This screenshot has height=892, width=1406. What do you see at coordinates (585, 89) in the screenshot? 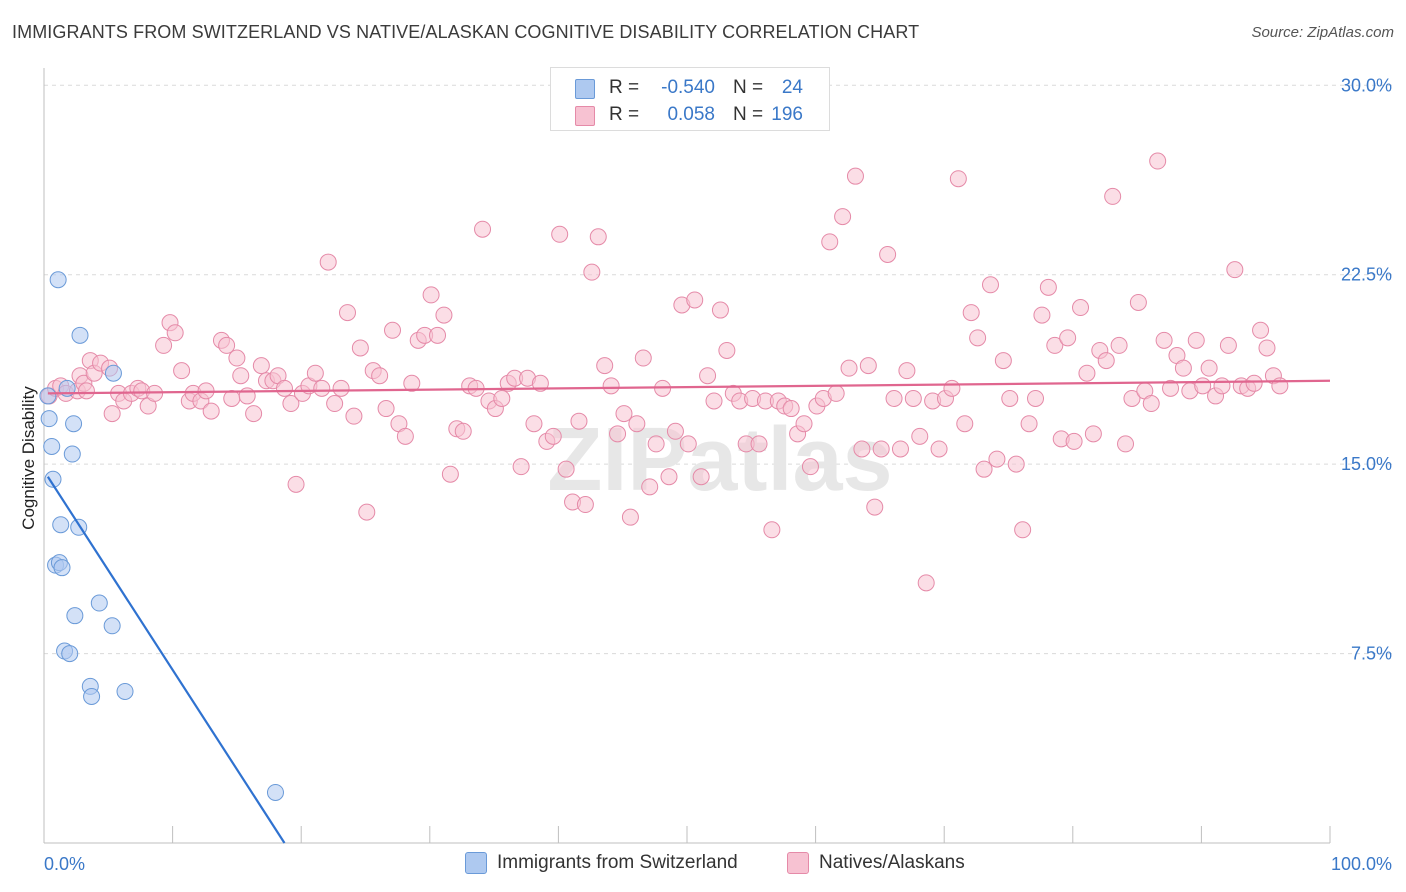
I see `legend-swatch-switzerland` at bounding box center [585, 89].